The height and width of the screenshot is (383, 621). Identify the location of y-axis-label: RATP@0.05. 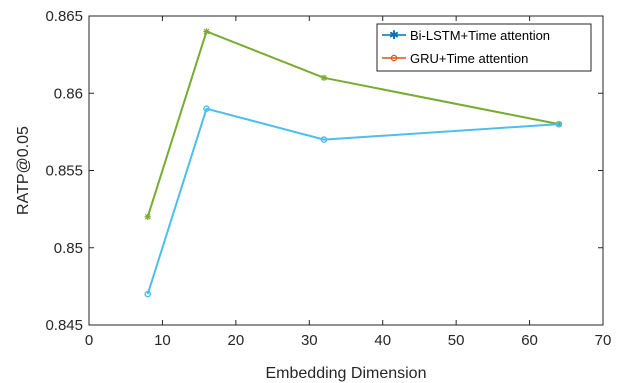
(23, 170).